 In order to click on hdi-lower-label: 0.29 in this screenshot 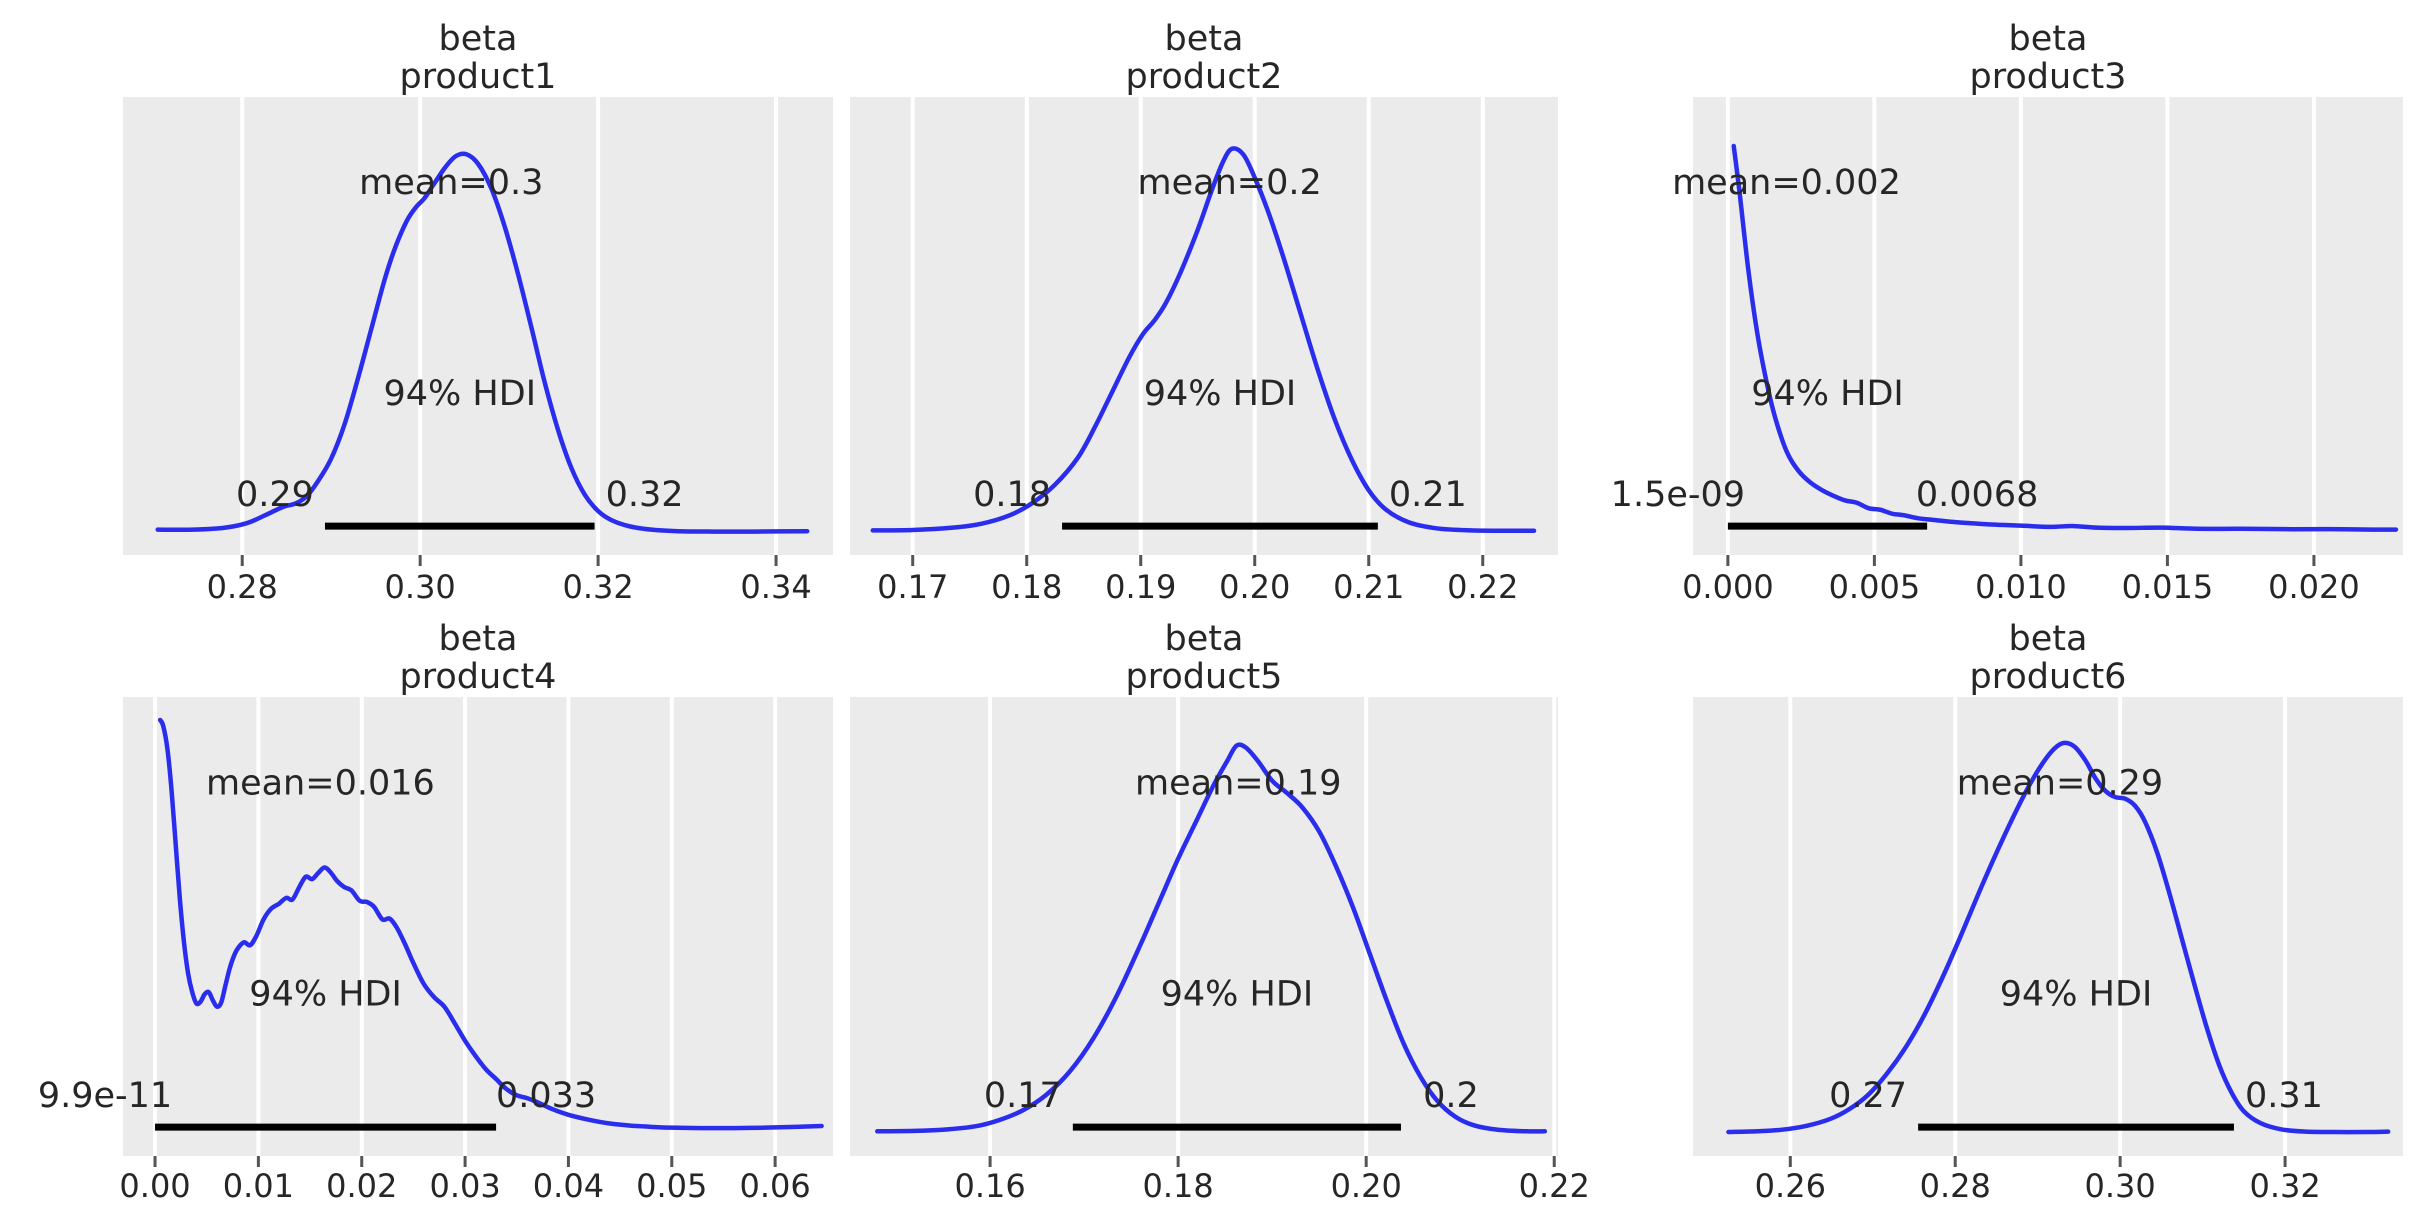, I will do `click(275, 495)`.